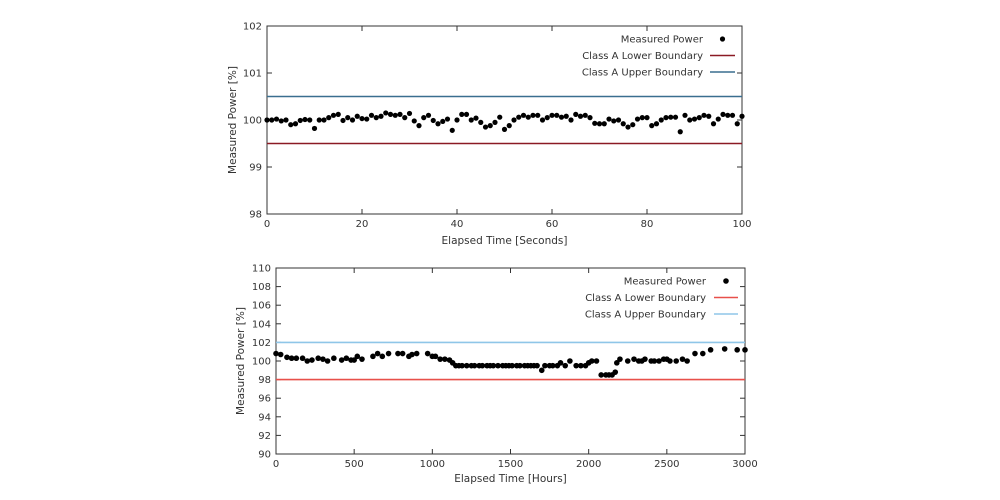 This screenshot has height=500, width=1000. I want to click on x-tick-label: 2000, so click(588, 464).